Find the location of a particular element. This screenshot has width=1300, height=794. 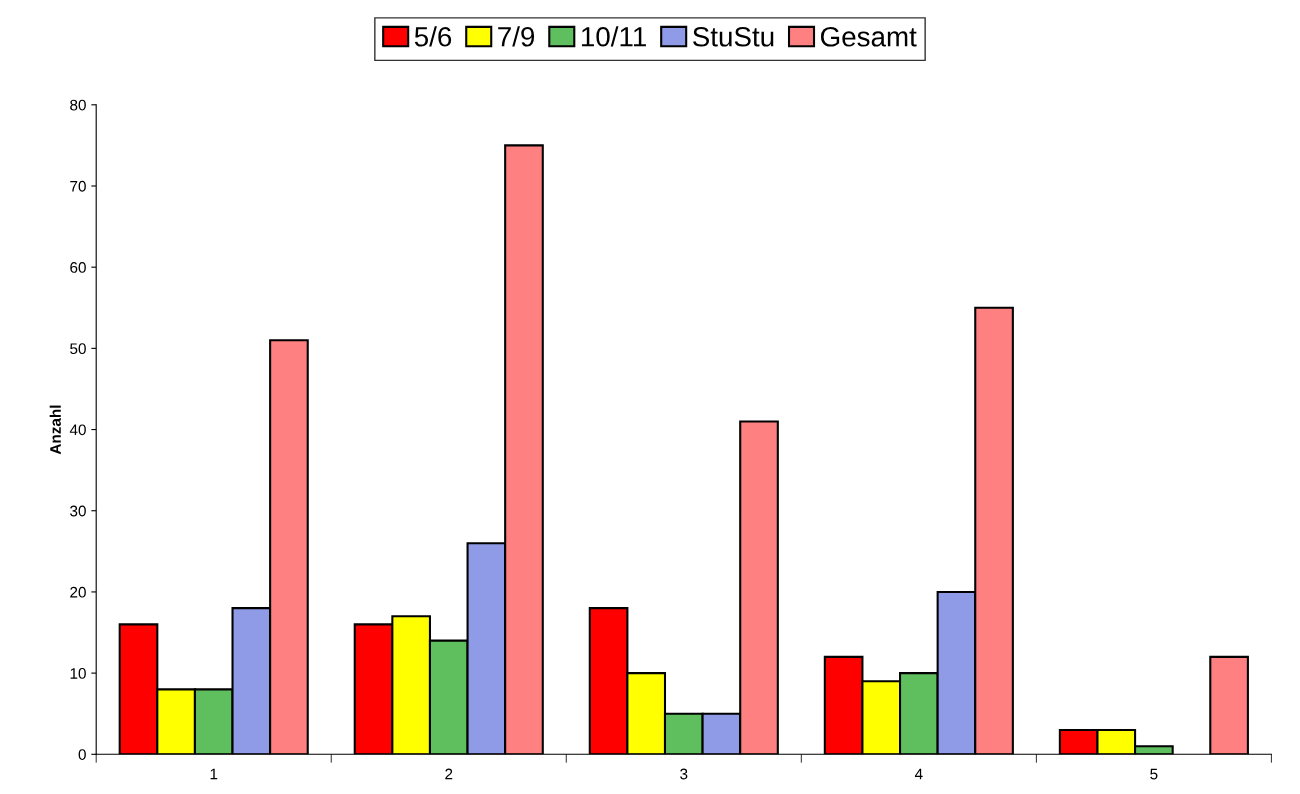

x-tick-label: 4 is located at coordinates (918, 774).